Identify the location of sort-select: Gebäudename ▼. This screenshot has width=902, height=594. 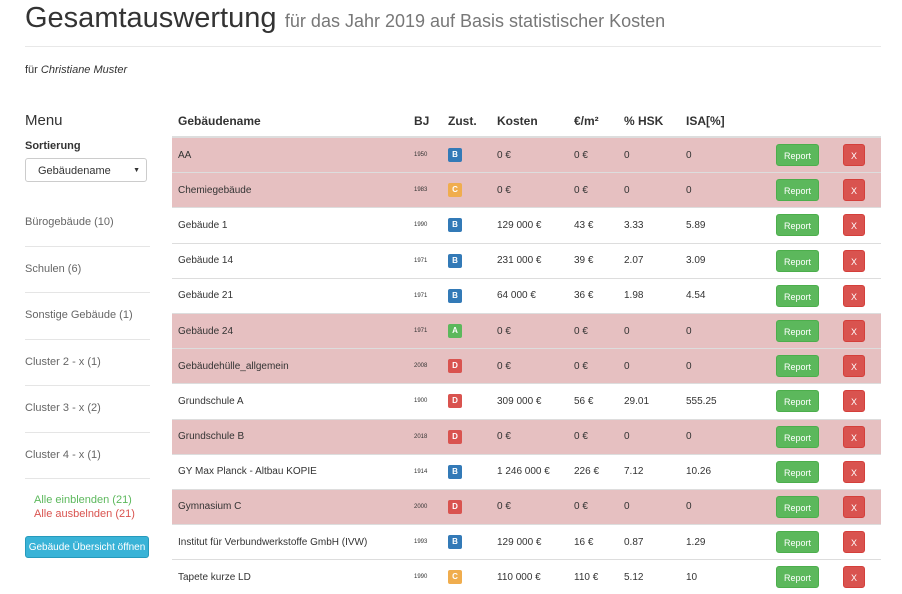
(86, 170).